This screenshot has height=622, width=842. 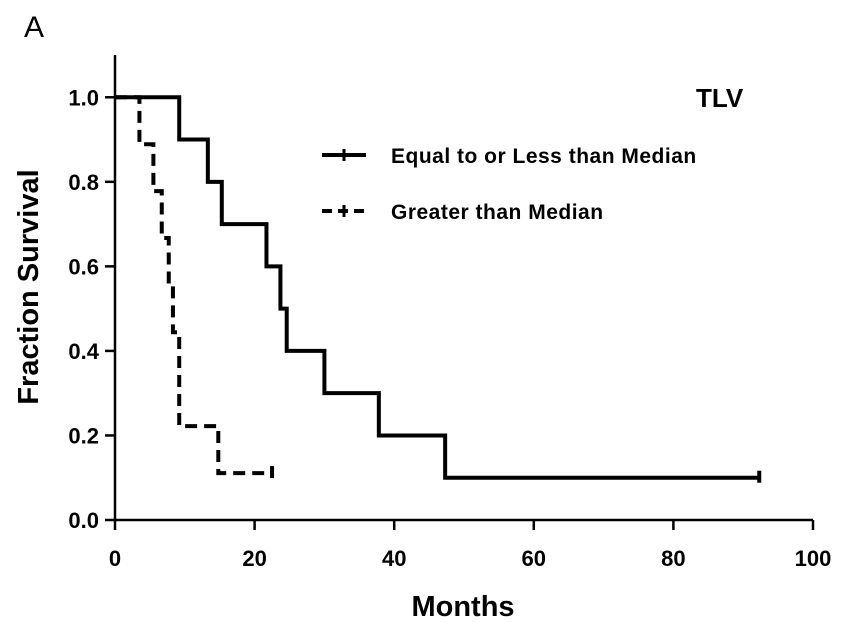 I want to click on panel-label: A, so click(x=34, y=27).